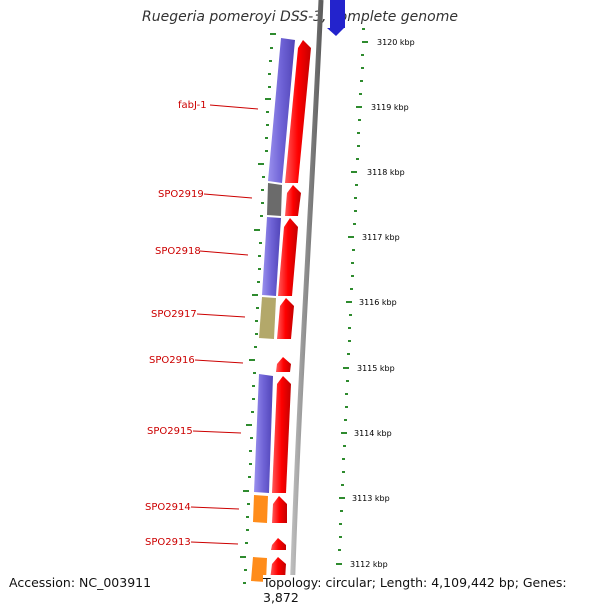 This screenshot has height=605, width=600. I want to click on cds-arrow-SPO2916, so click(283, 364).